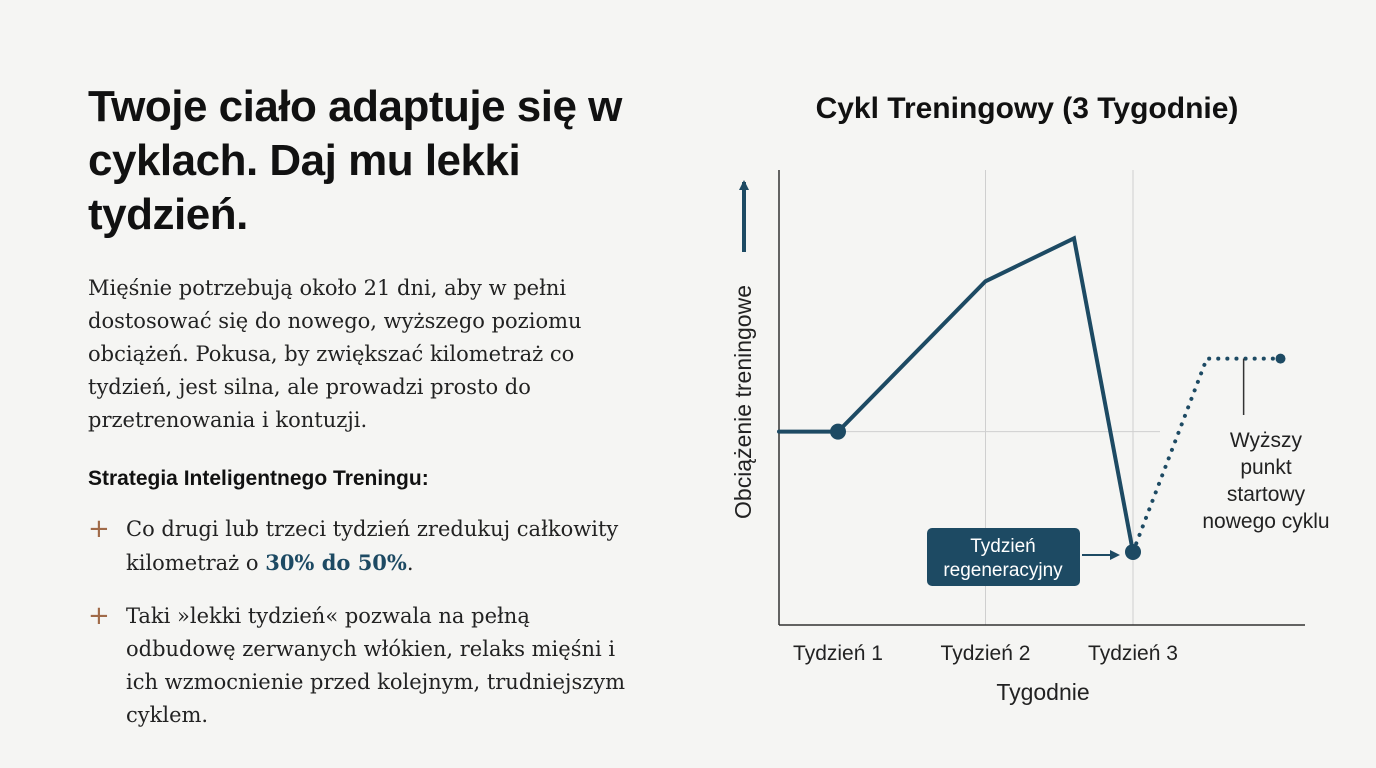 The height and width of the screenshot is (768, 1376). What do you see at coordinates (743, 402) in the screenshot?
I see `y-axis-label: Obciążenie treningowe` at bounding box center [743, 402].